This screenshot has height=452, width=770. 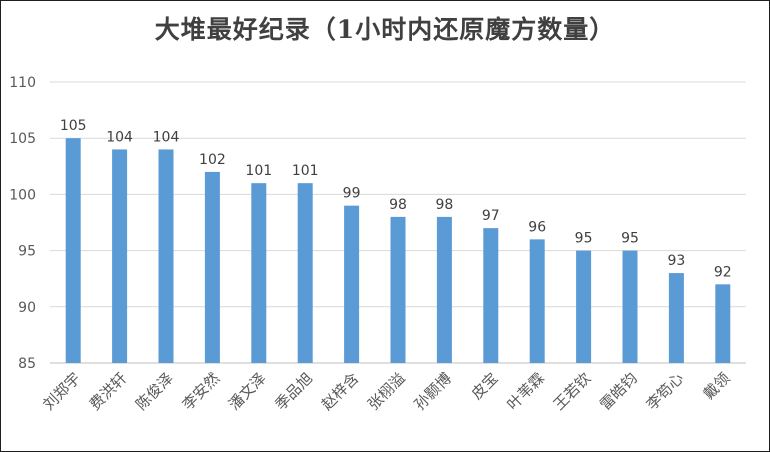 I want to click on x-tick-label: 潘文泽, so click(x=247, y=391).